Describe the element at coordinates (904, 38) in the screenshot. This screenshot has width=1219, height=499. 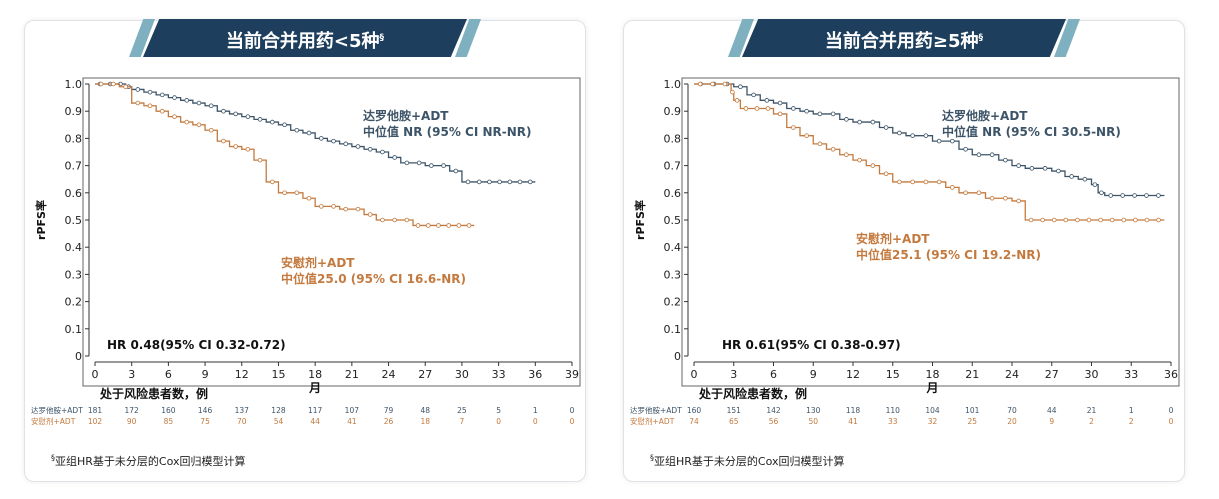
I see `banner-background` at that location.